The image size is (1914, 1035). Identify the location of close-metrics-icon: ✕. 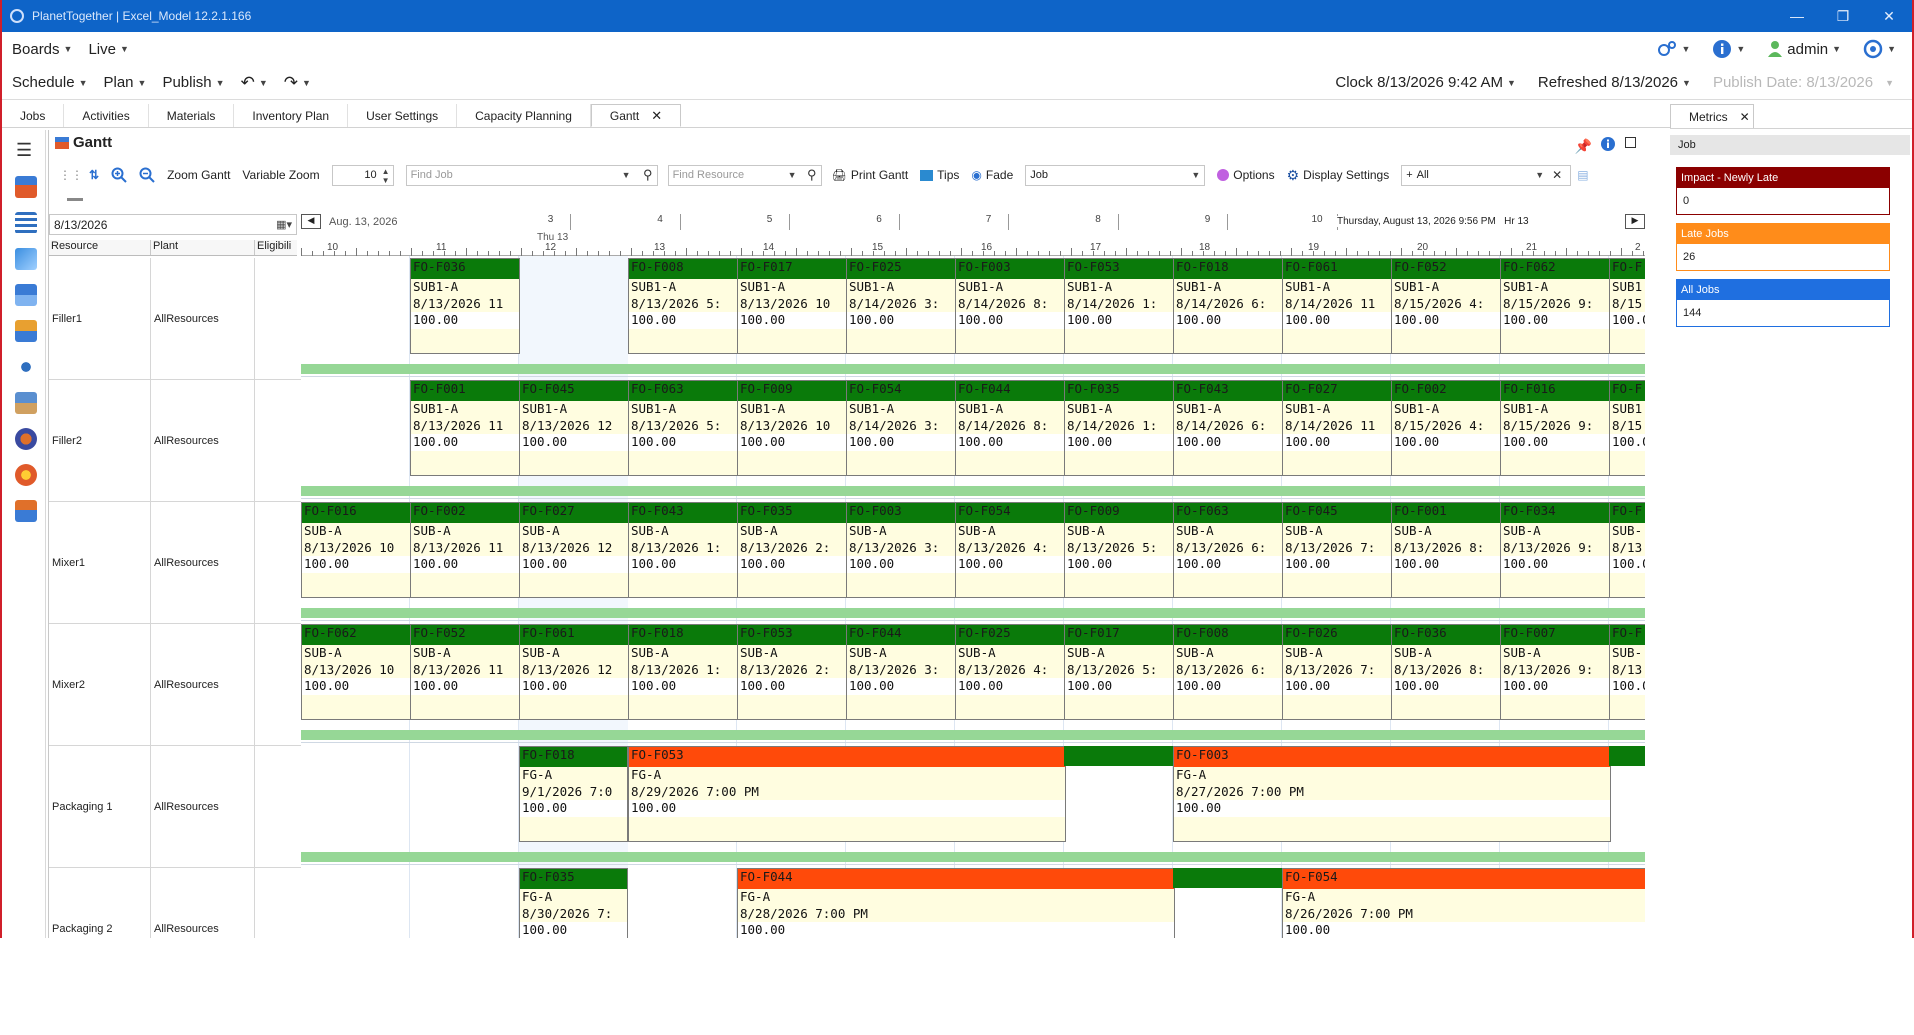
(1744, 116).